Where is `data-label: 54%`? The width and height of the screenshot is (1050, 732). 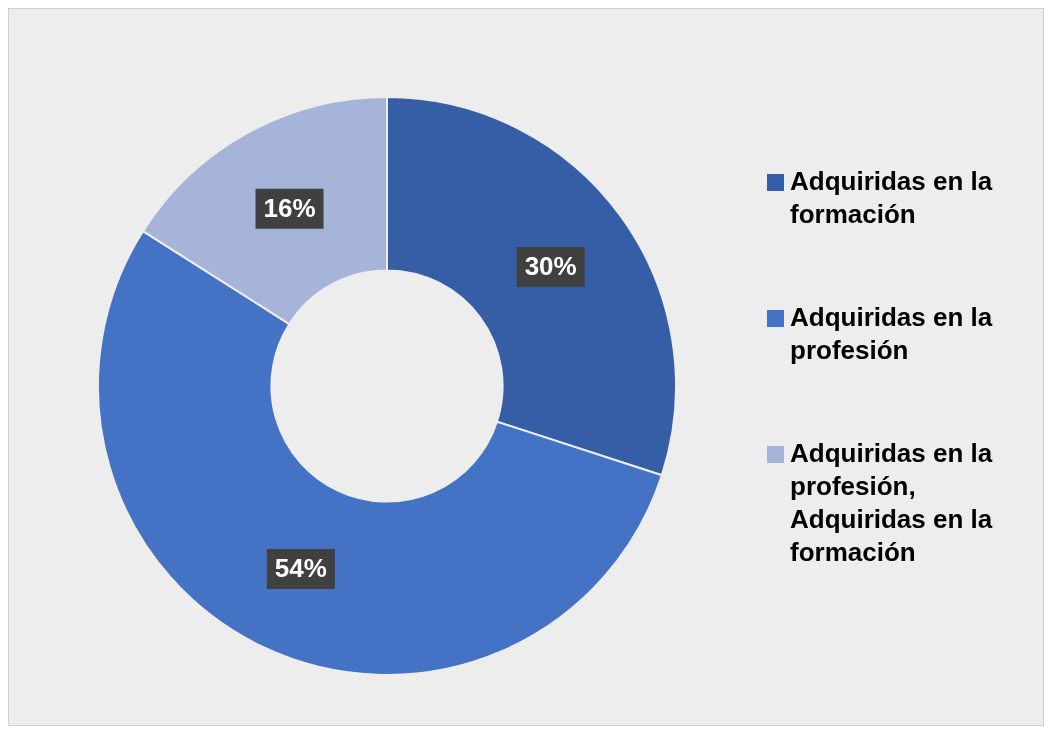 data-label: 54% is located at coordinates (300, 568).